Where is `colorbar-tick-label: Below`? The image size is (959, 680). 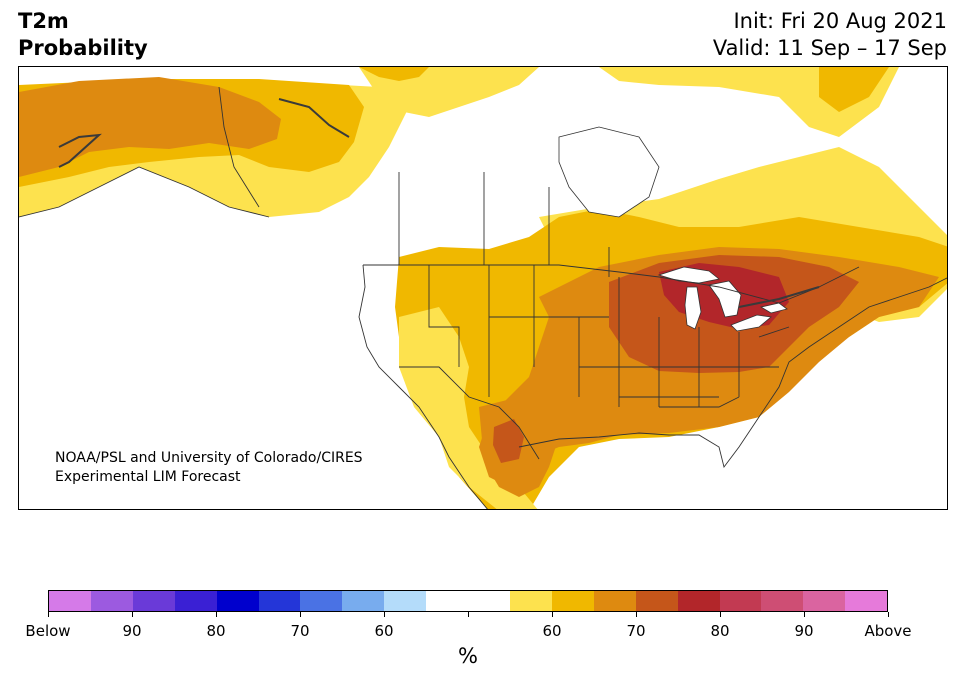
colorbar-tick-label: Below is located at coordinates (48, 631).